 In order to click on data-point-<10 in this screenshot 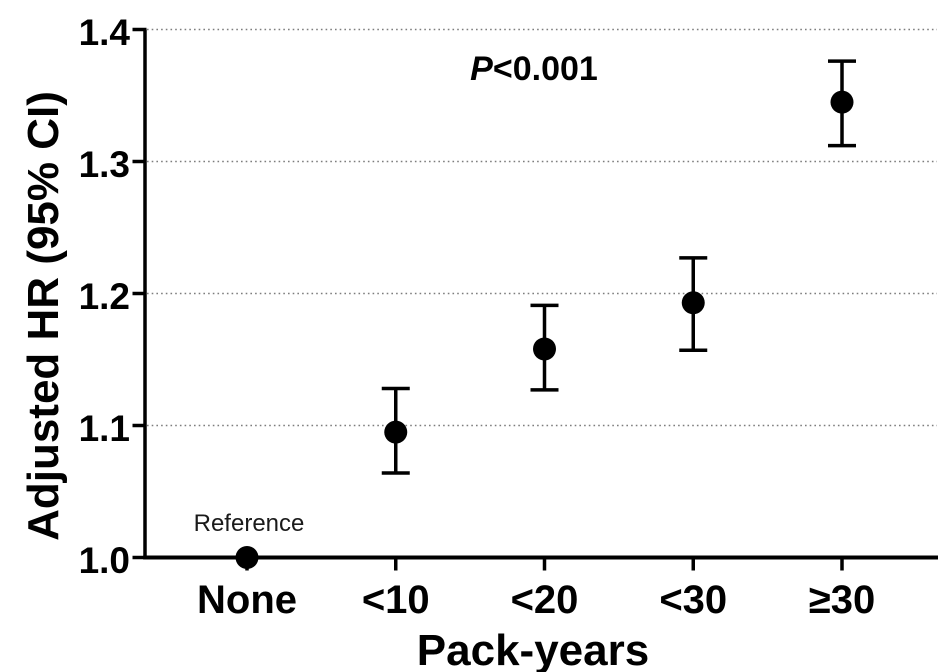, I will do `click(396, 432)`.